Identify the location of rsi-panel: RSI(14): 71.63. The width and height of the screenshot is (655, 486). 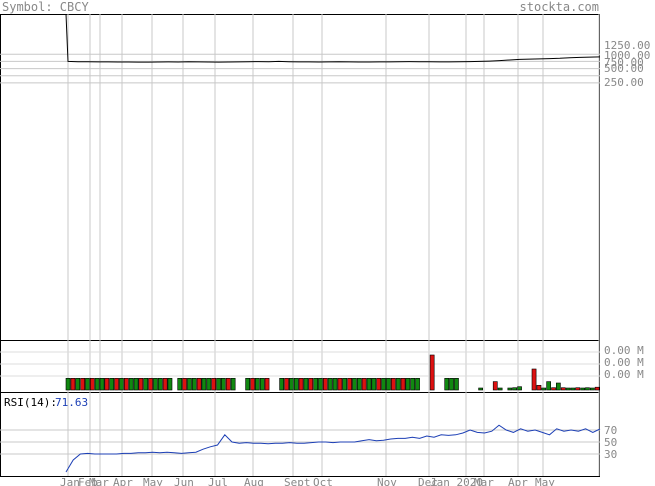
(302, 434).